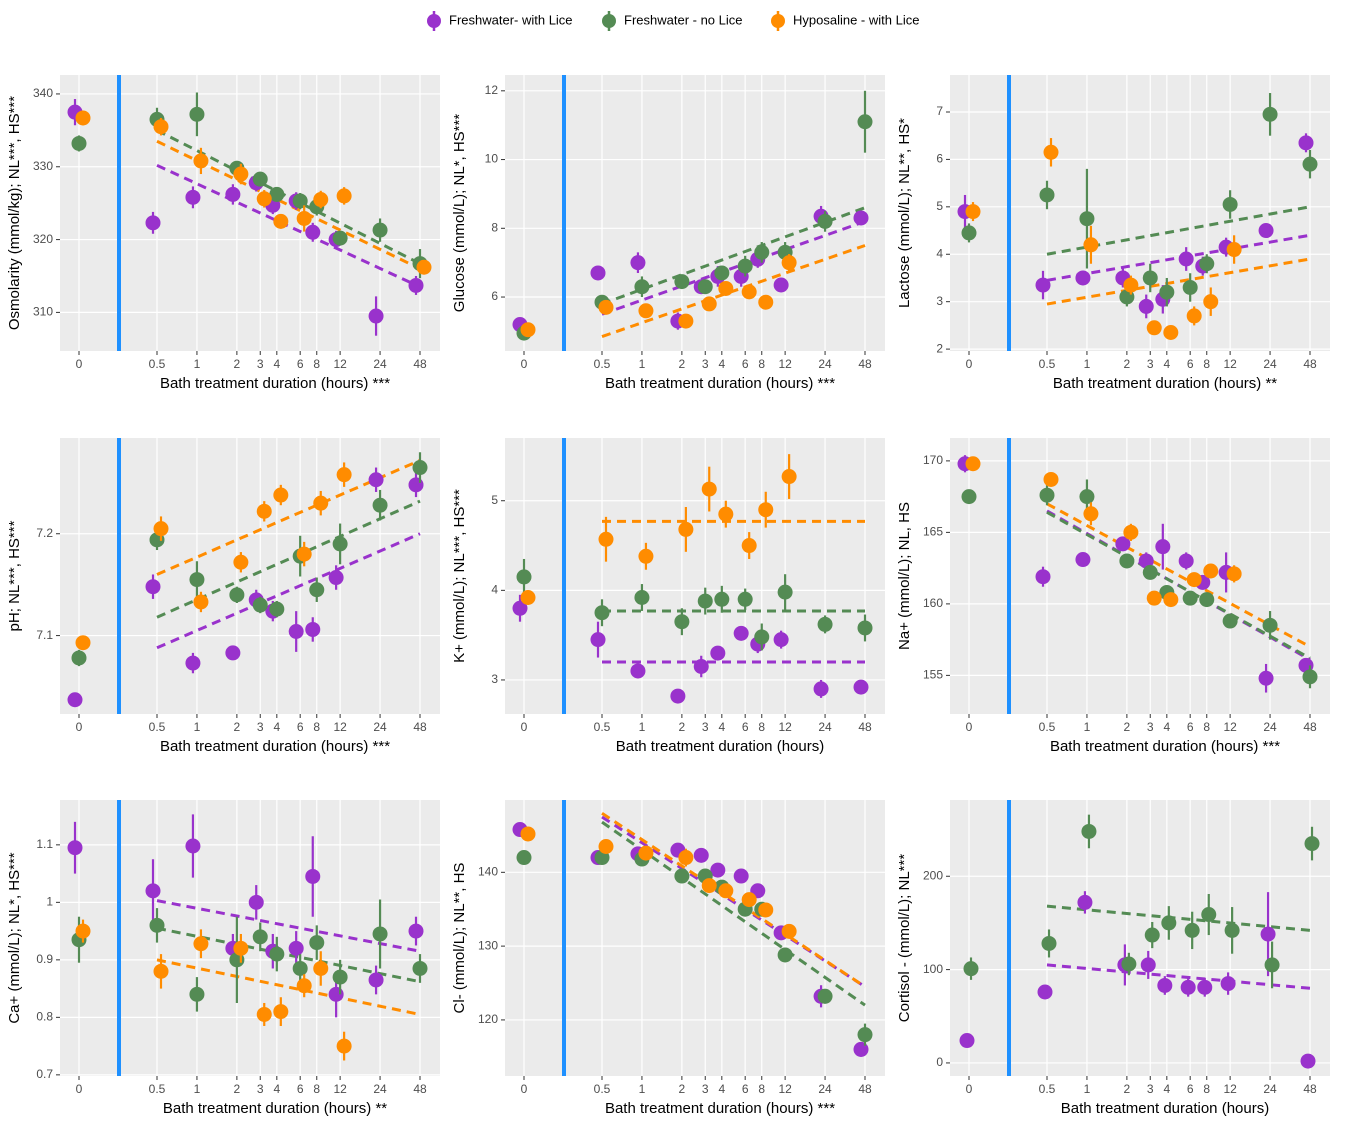  I want to click on y-tick-label: 130, so click(488, 945).